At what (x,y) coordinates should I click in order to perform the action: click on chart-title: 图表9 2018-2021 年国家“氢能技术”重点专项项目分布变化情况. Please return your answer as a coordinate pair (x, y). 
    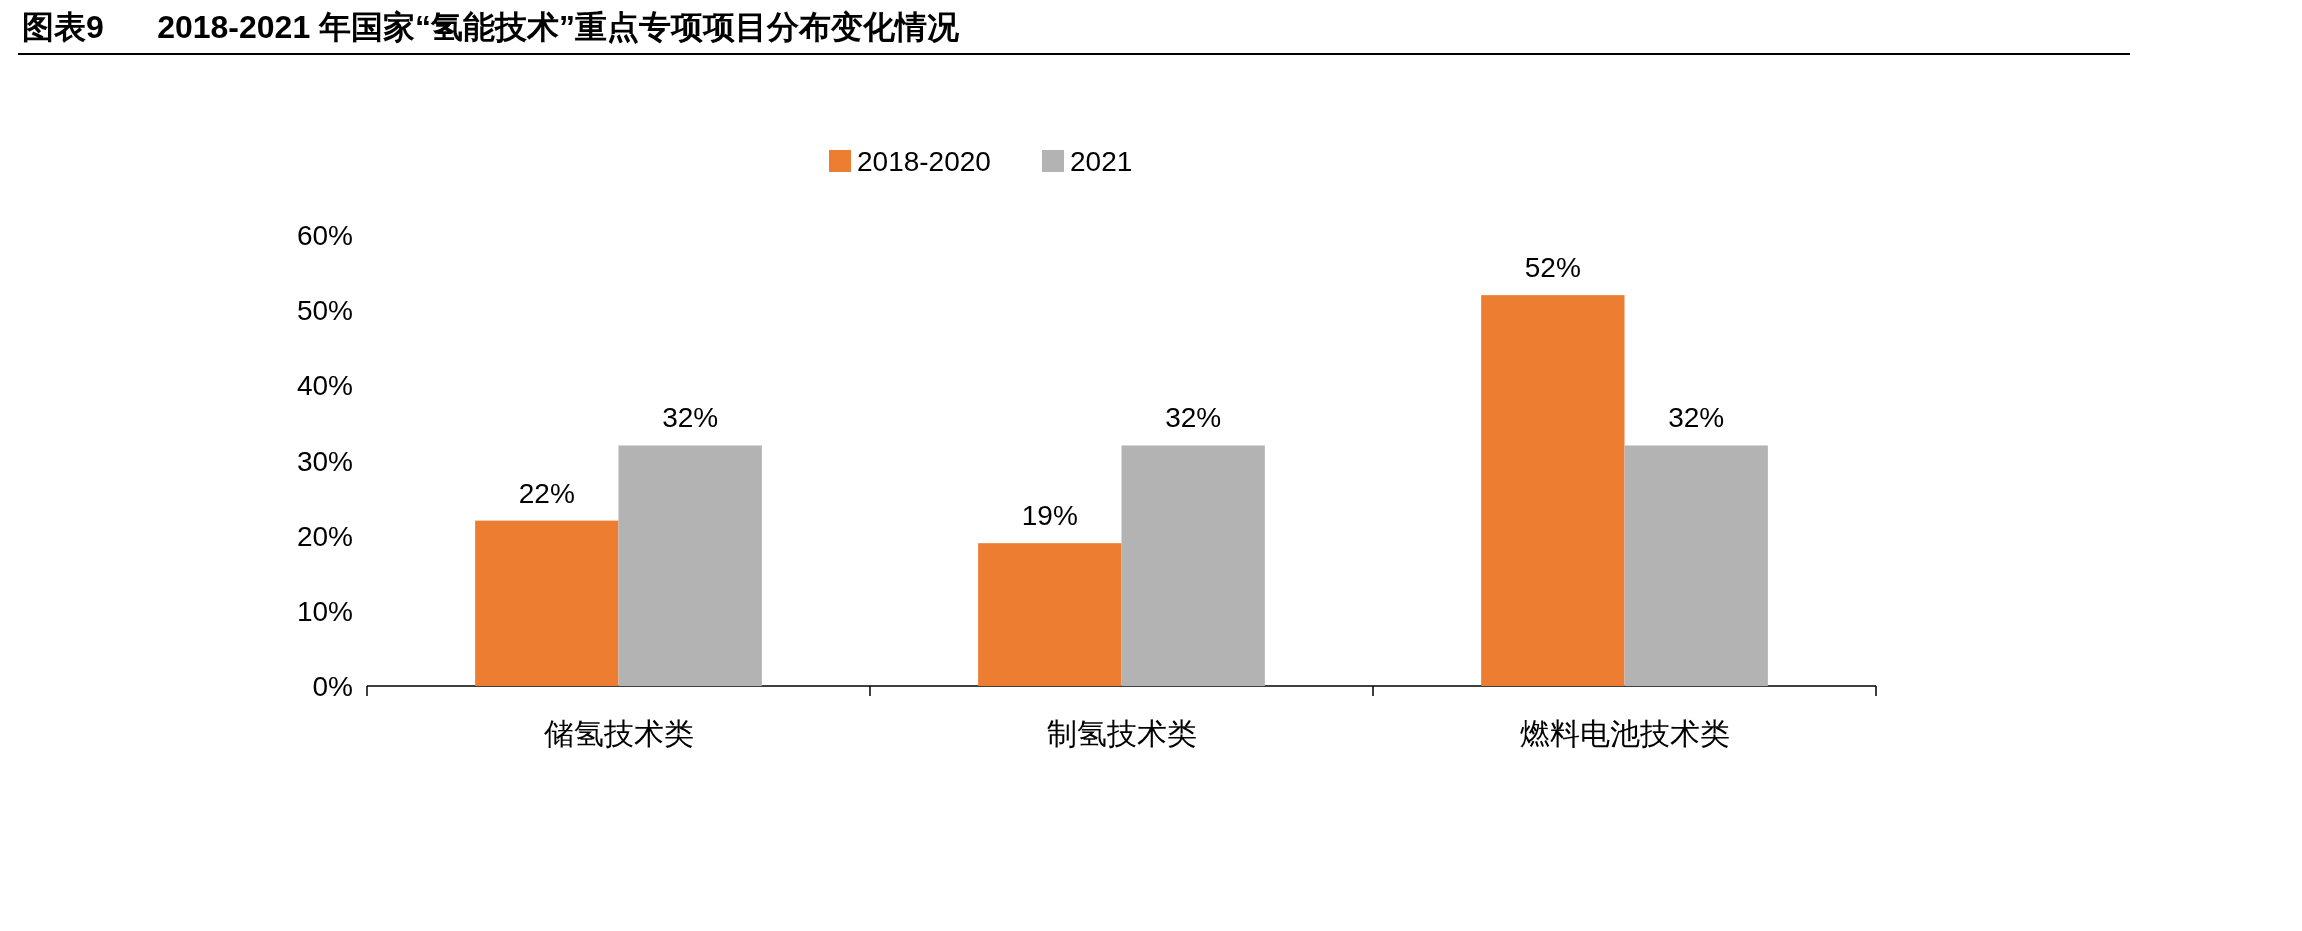
    Looking at the image, I should click on (491, 27).